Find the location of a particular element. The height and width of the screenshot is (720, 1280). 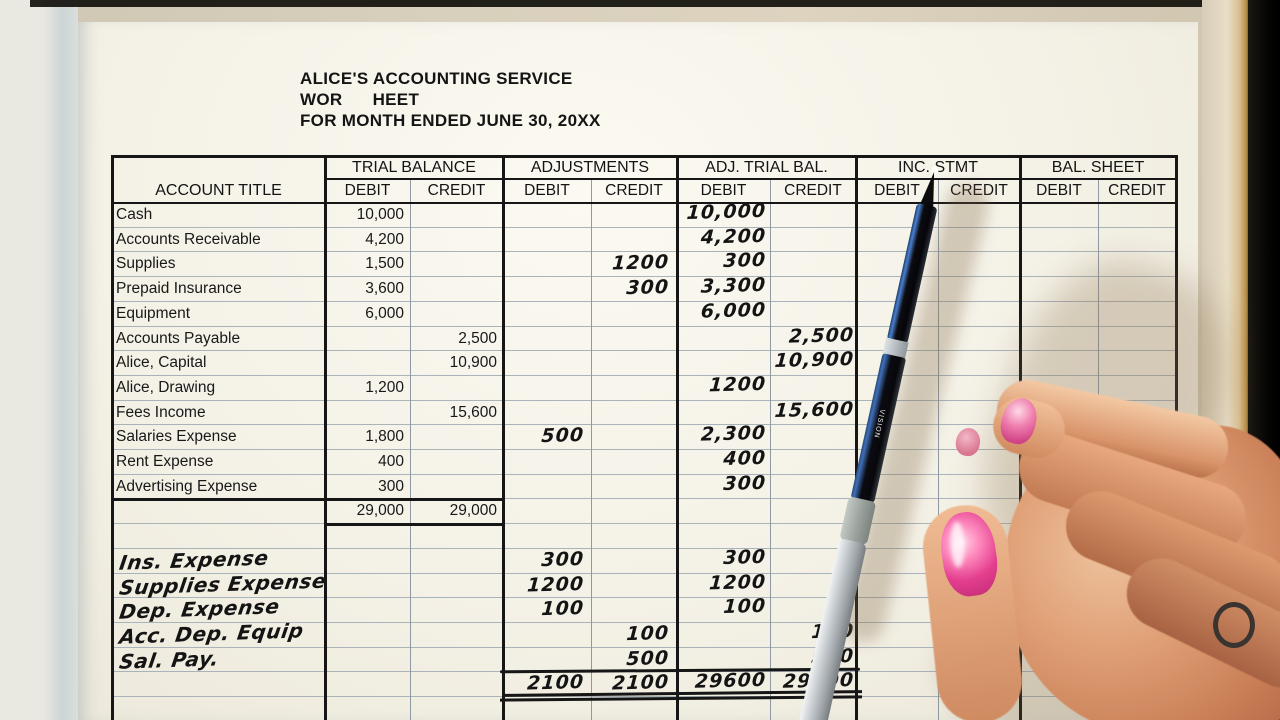

period-label: FOR MONTH ENDED JUNE 30, 20XX is located at coordinates (450, 120).